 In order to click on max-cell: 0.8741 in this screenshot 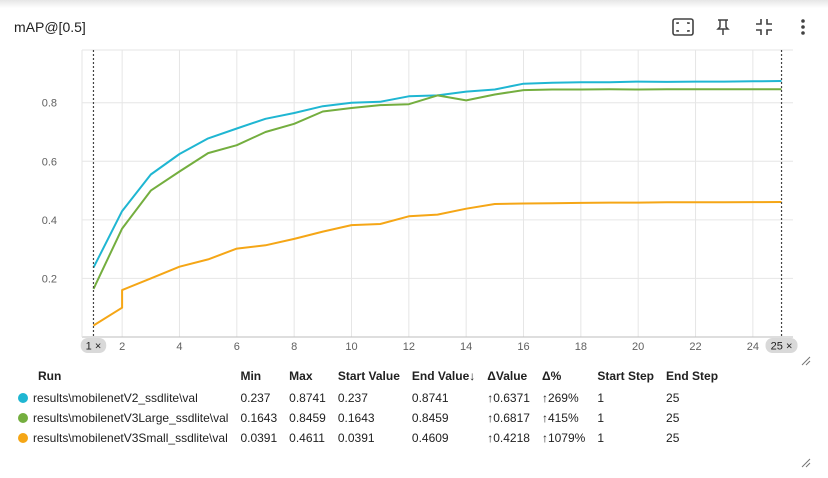, I will do `click(307, 398)`.